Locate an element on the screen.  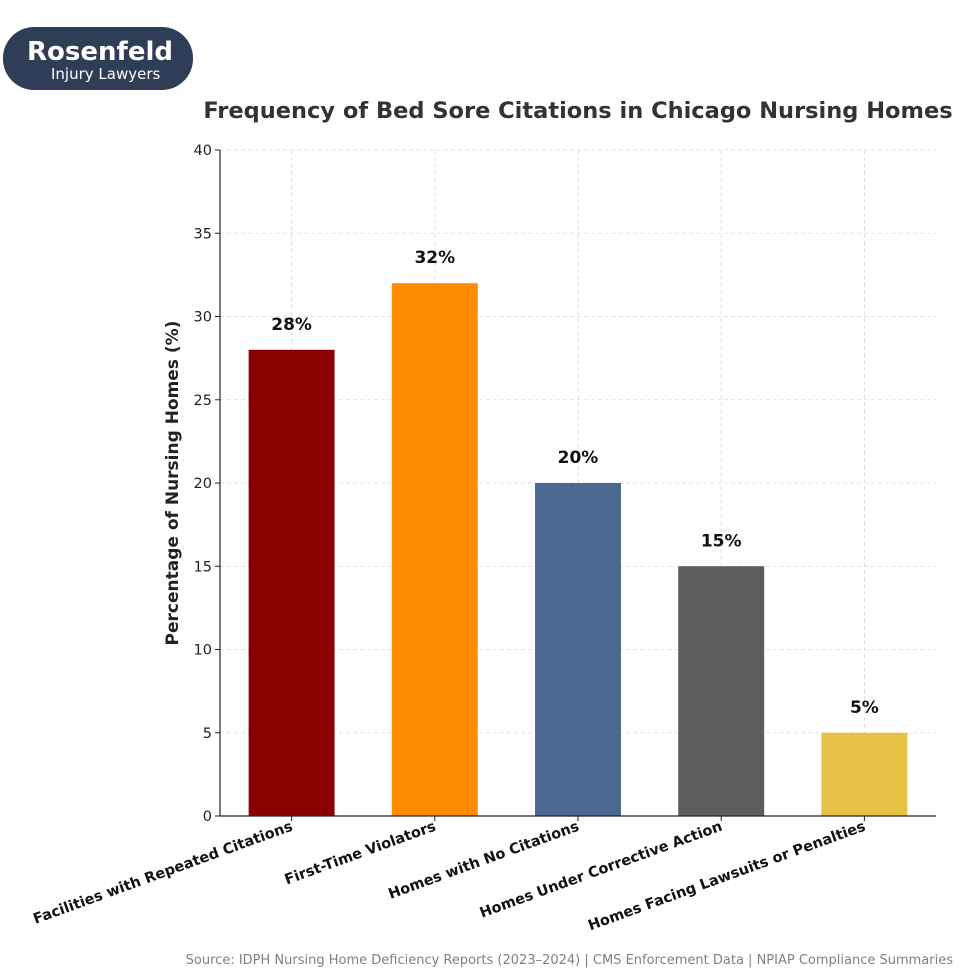
y-tick-label: 0 is located at coordinates (207, 817).